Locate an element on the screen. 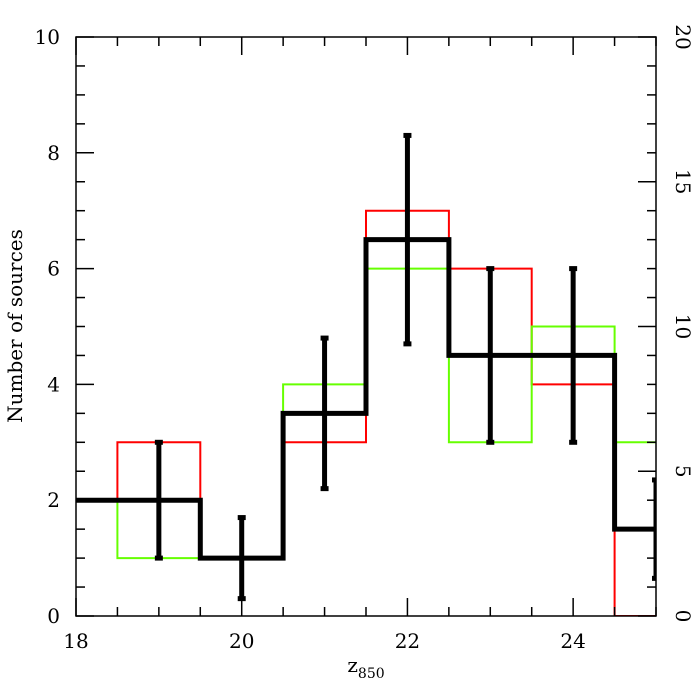 Image resolution: width=692 pixels, height=692 pixels. x-axis-title: z850 is located at coordinates (365, 667).